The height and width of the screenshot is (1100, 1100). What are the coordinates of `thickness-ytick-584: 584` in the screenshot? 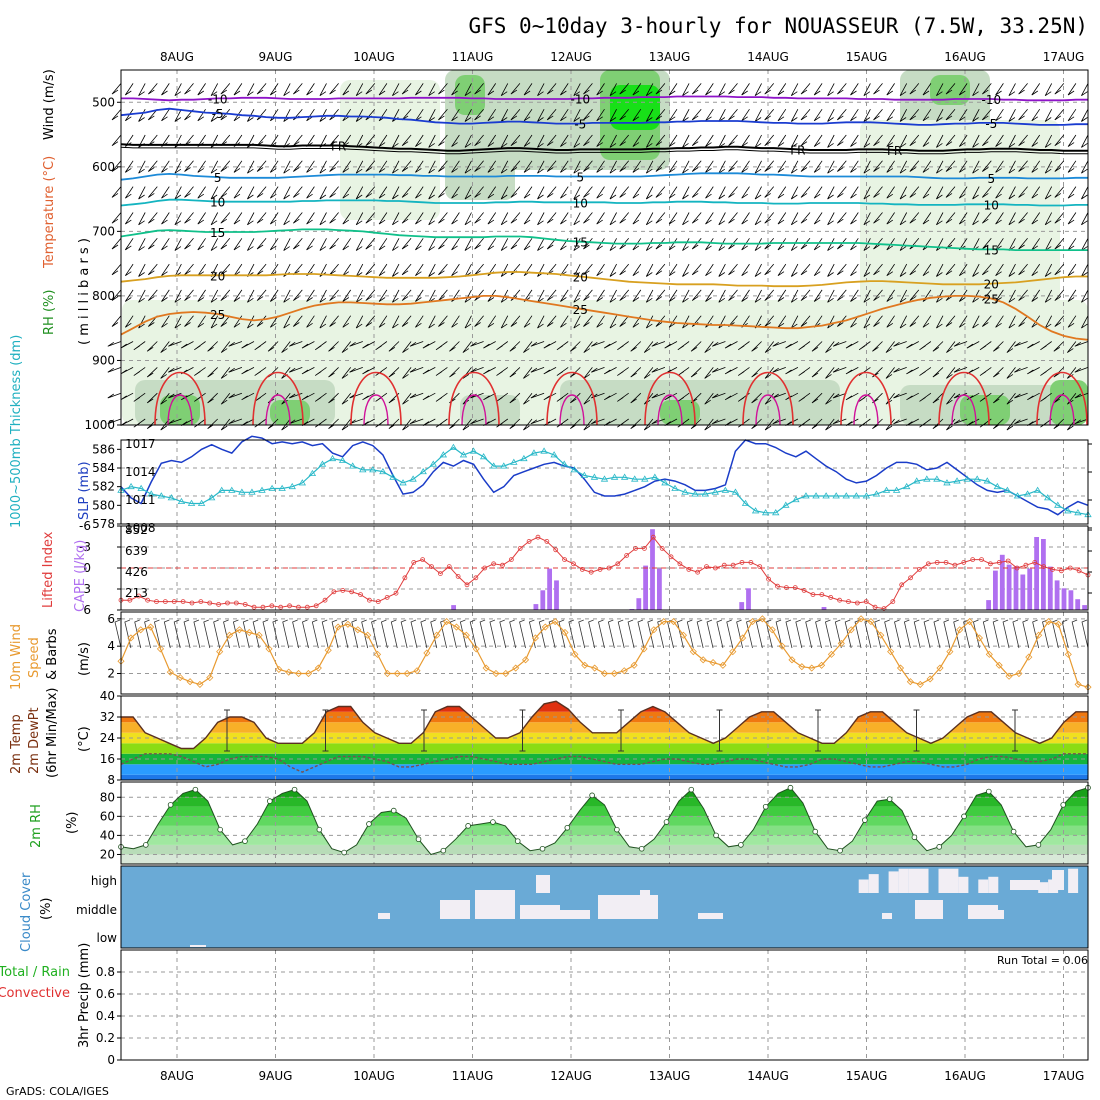 It's located at (103, 468).